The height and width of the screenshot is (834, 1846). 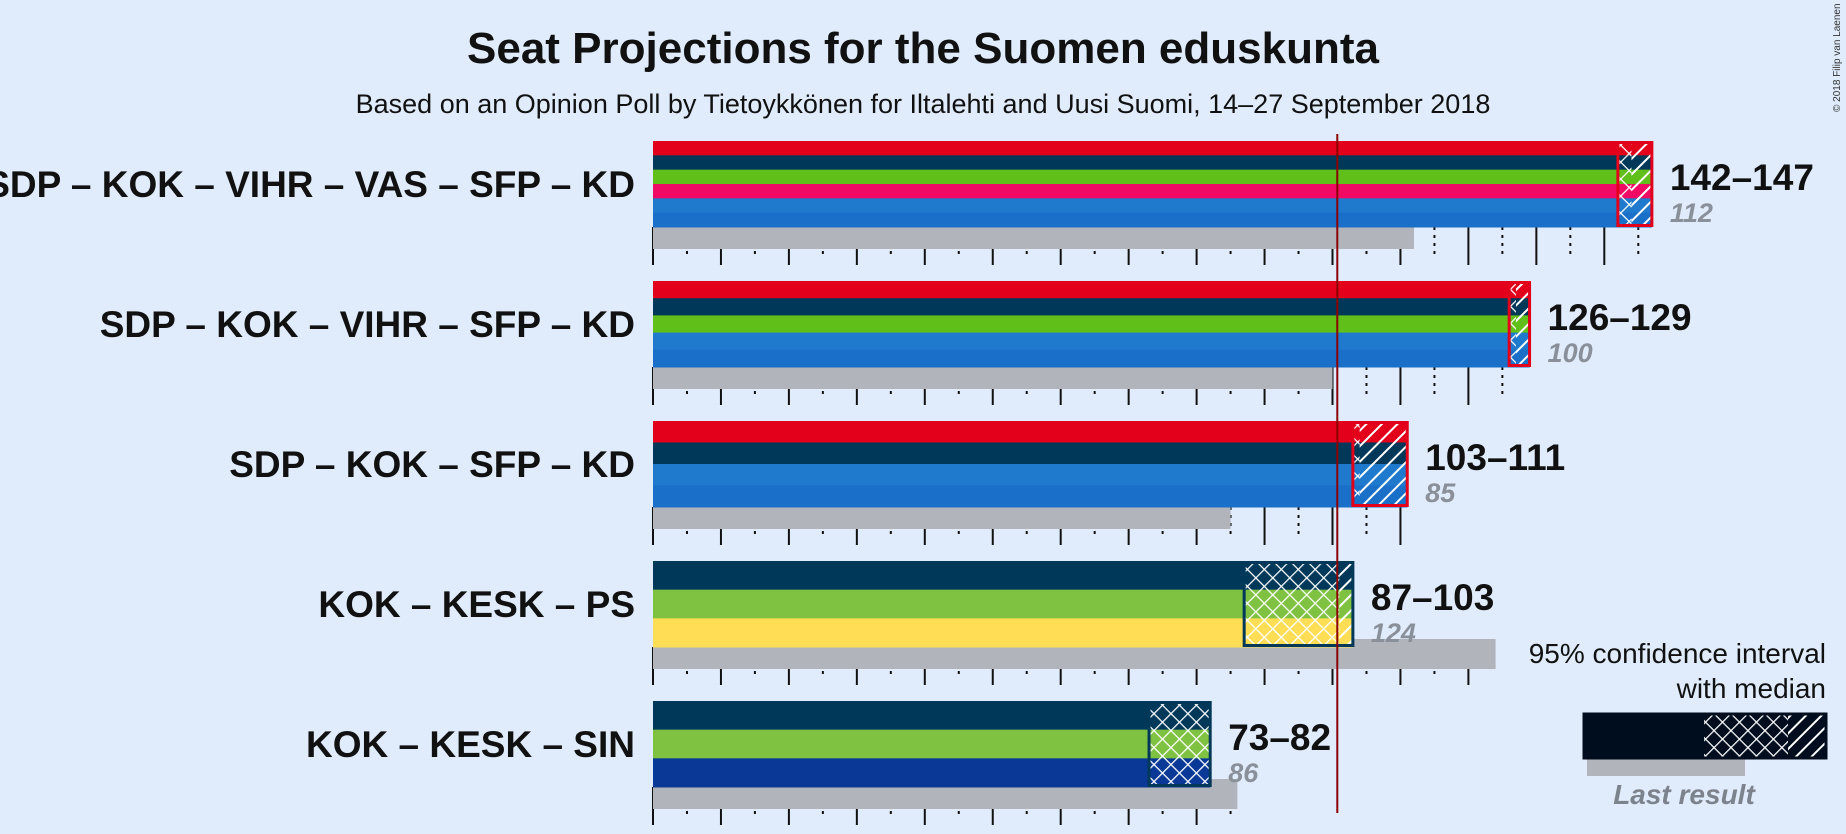 I want to click on seat-range-label: 73–82, so click(x=1279, y=737).